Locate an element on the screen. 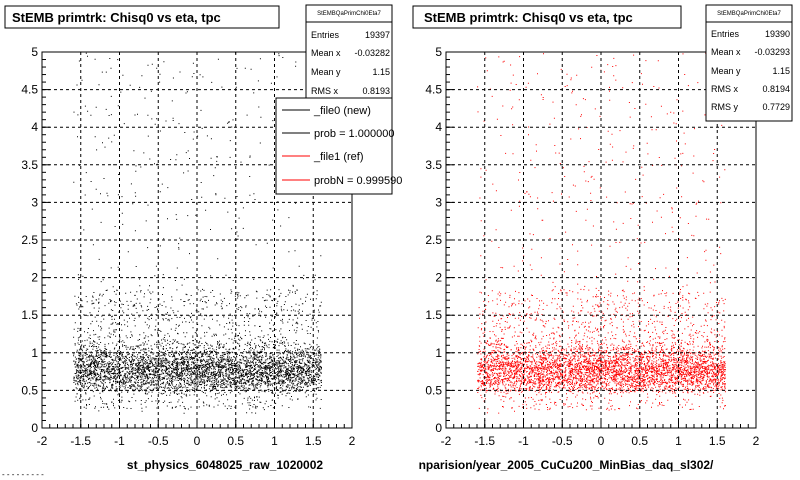 This screenshot has height=480, width=800. left-y-tick-label-0: 0 is located at coordinates (34, 428).